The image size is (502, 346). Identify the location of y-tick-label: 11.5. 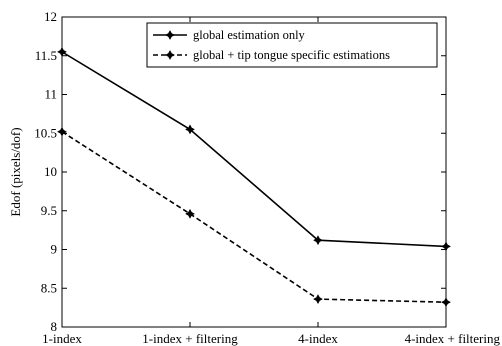
(46, 55).